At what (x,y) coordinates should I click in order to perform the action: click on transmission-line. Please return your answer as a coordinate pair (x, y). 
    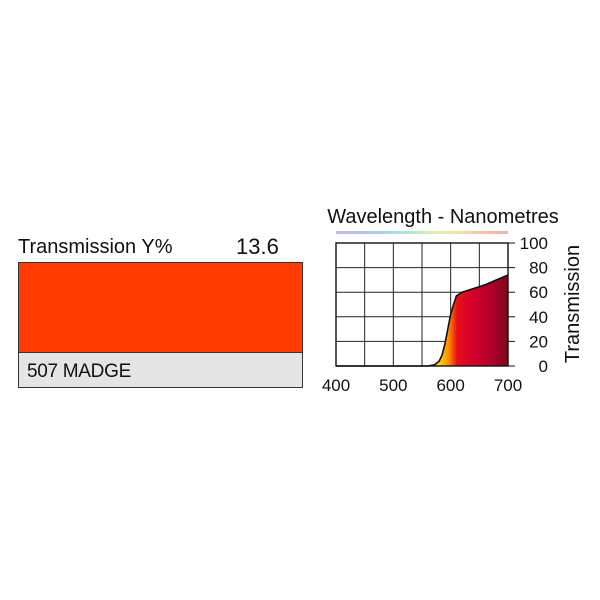
    Looking at the image, I should click on (422, 320).